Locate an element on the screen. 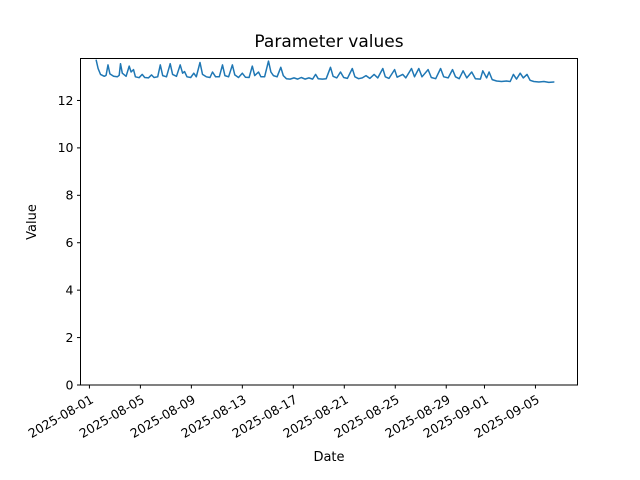  y-tick-label: 0 is located at coordinates (70, 384).